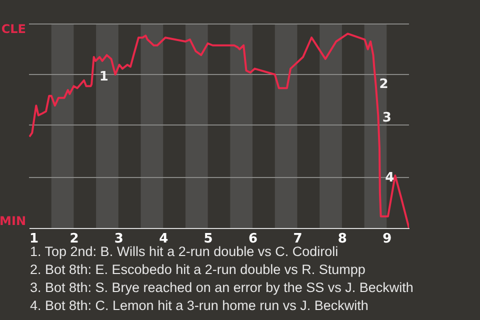 Image resolution: width=480 pixels, height=320 pixels. What do you see at coordinates (387, 239) in the screenshot?
I see `x-tick-label: 9` at bounding box center [387, 239].